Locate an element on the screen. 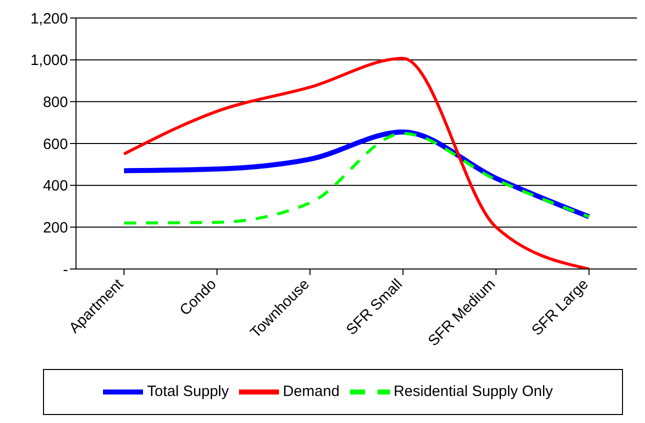 Image resolution: width=645 pixels, height=423 pixels. y-tick-label: - is located at coordinates (65, 269).